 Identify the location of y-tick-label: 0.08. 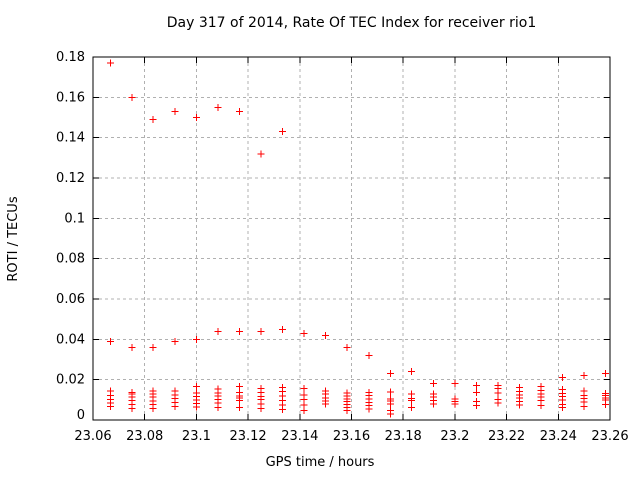
(70, 259).